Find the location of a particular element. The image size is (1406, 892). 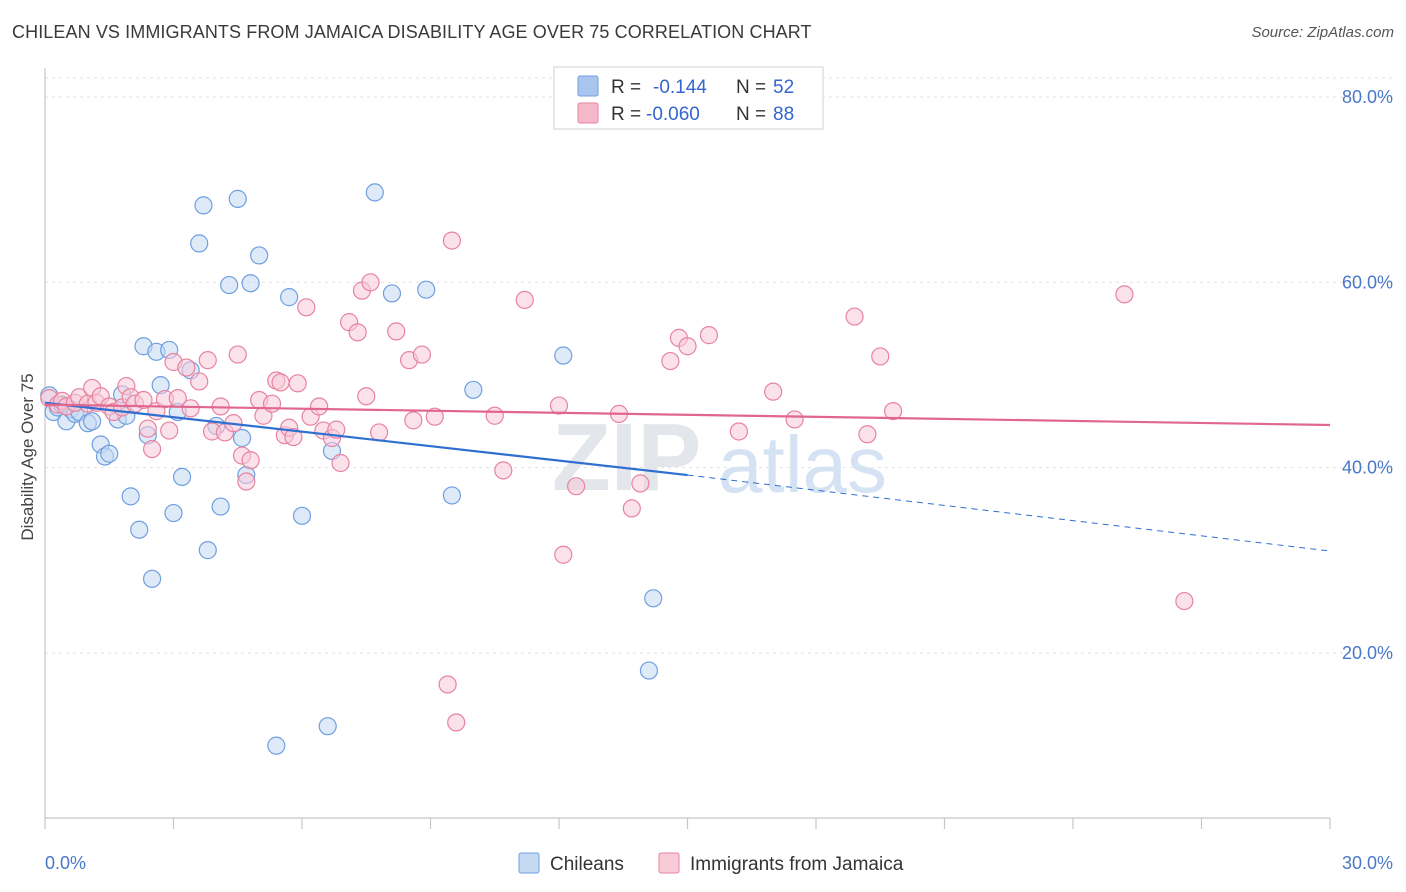

stats-legend-box is located at coordinates (688, 98).